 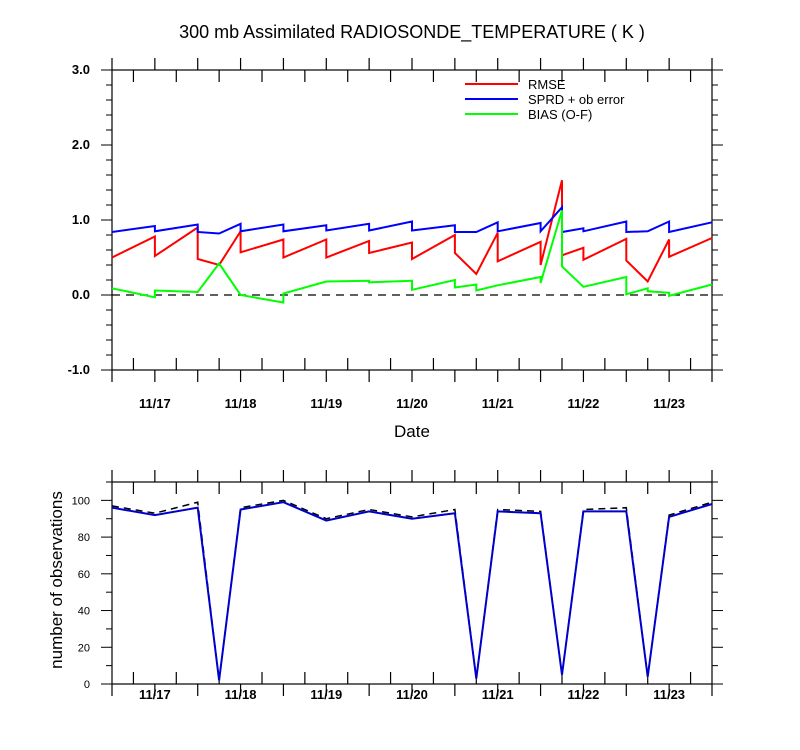 I want to click on y-axis-label-observations: number of observations, so click(x=56, y=580).